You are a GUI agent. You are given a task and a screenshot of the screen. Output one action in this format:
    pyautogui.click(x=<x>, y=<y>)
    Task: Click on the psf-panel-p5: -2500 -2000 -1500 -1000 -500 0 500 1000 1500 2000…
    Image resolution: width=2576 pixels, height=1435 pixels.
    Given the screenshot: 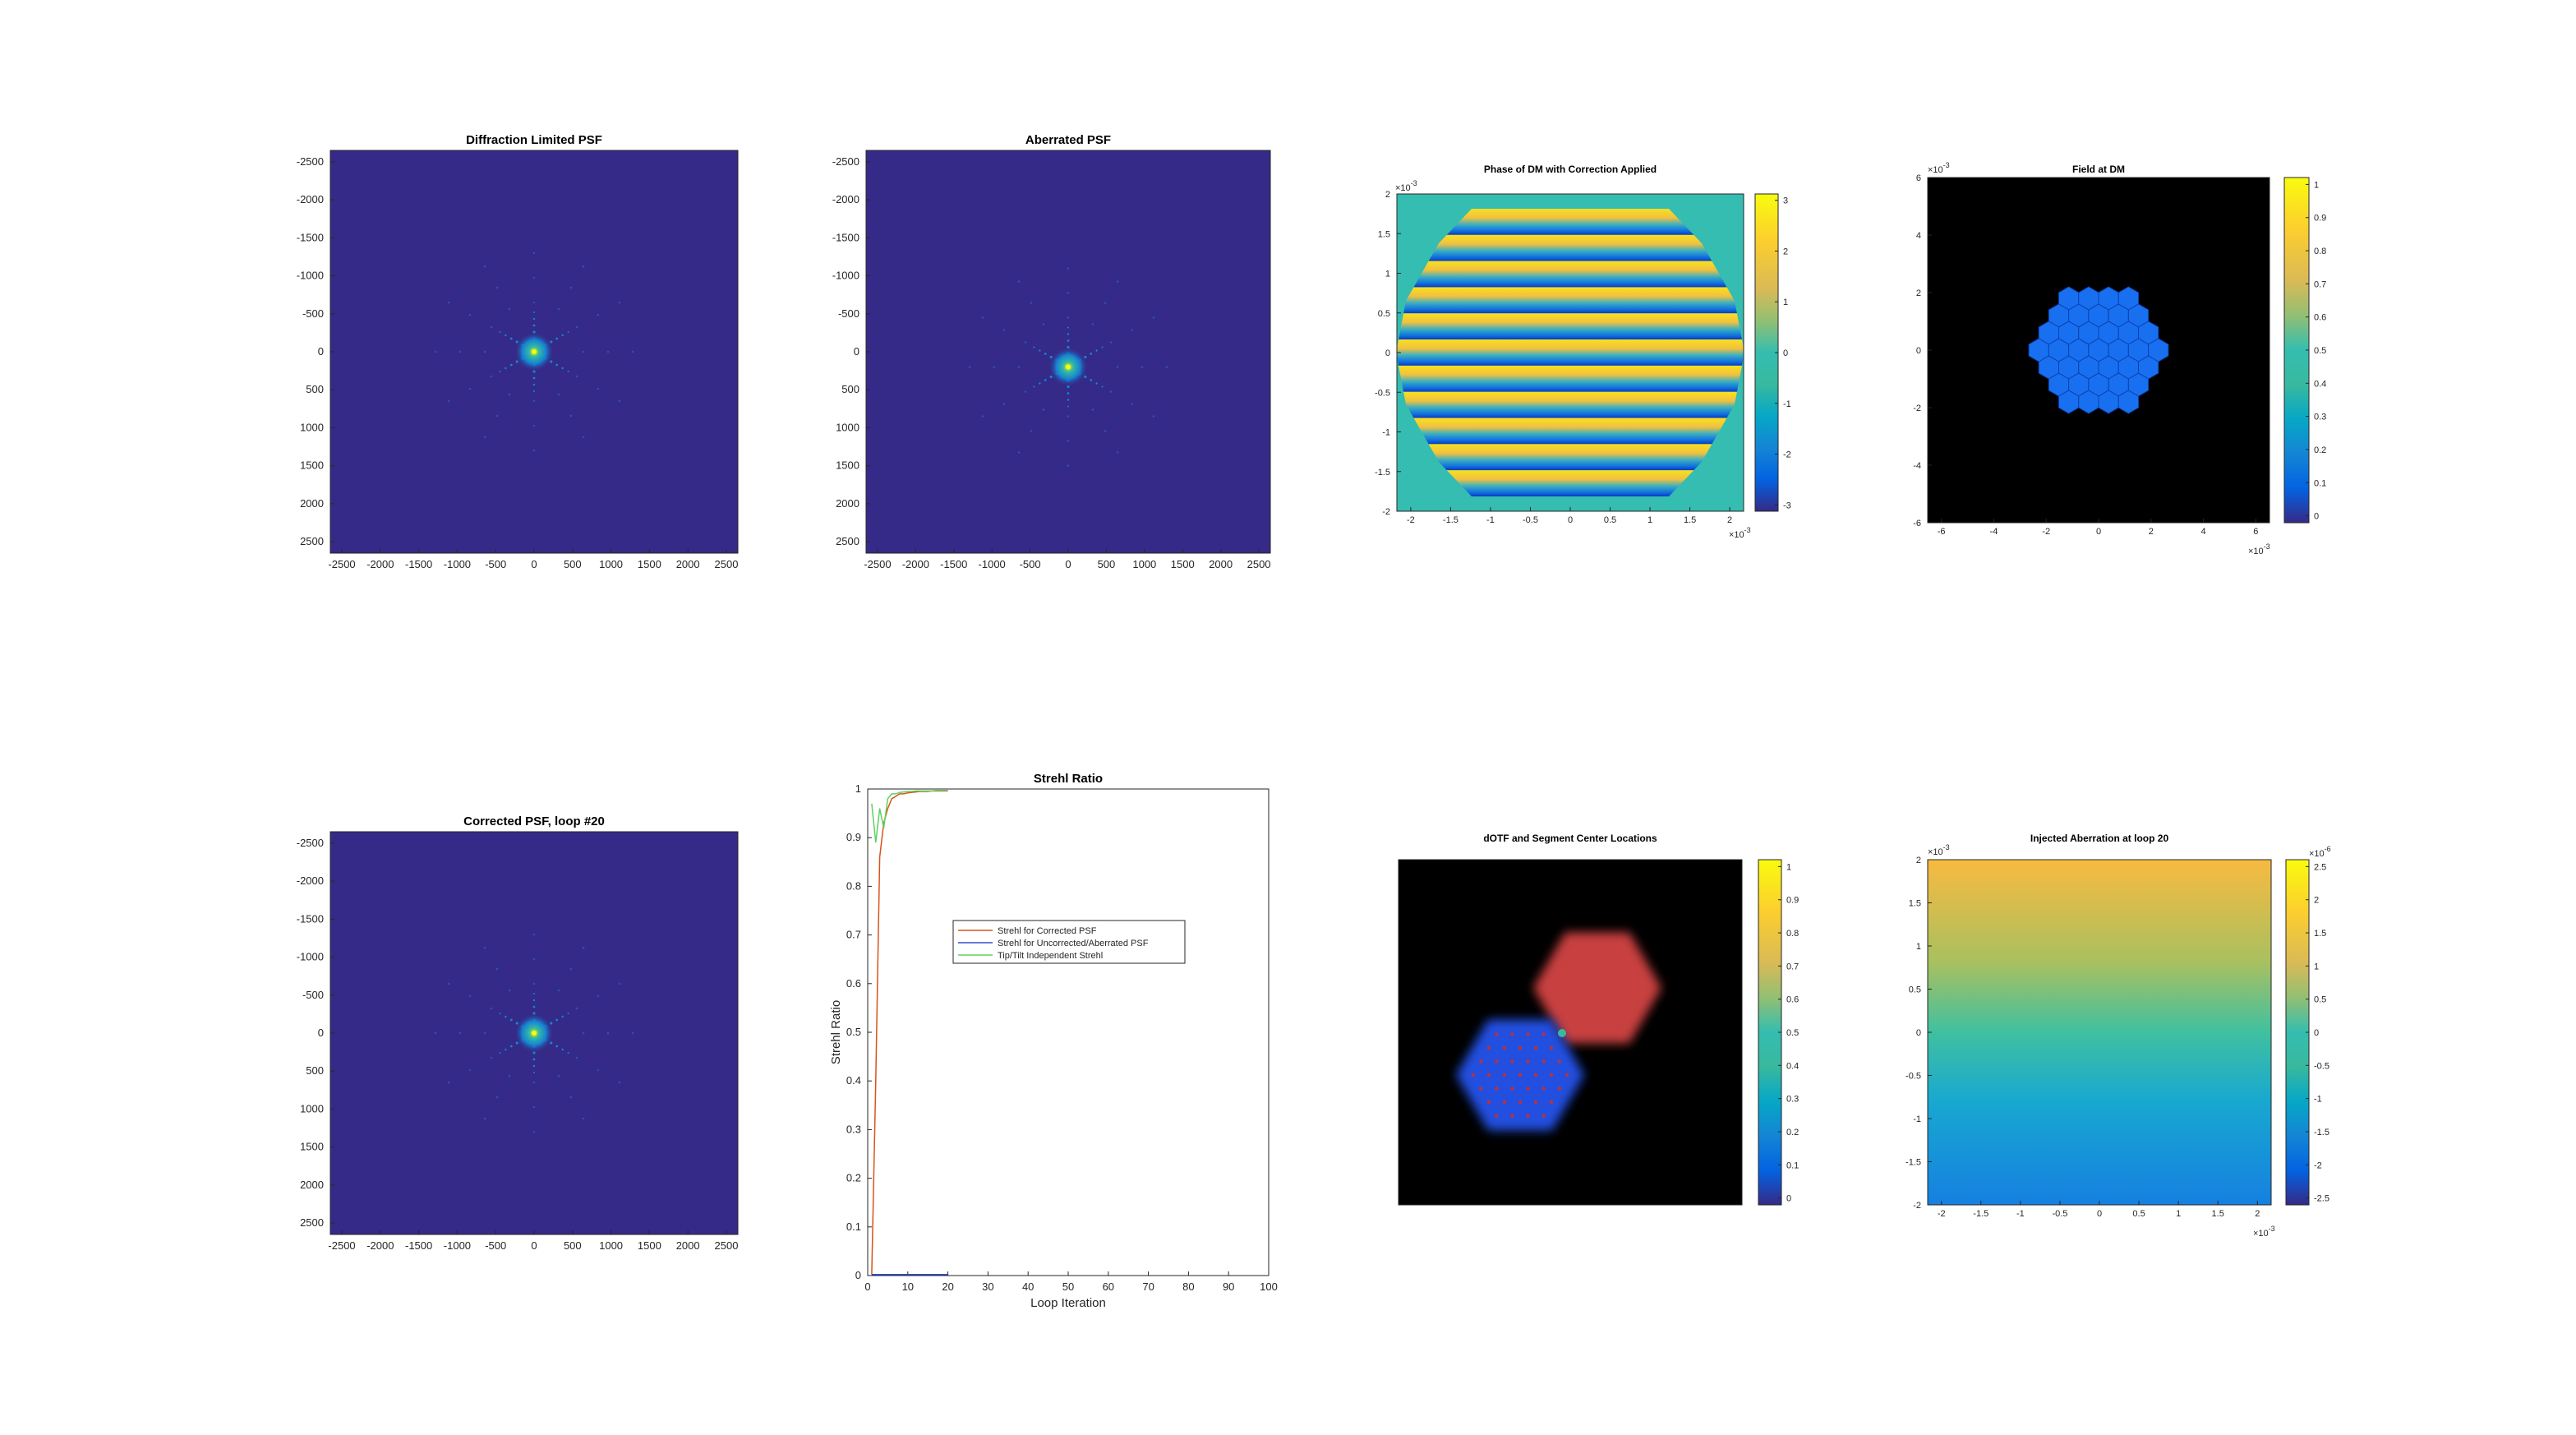 What is the action you would take?
    pyautogui.click(x=518, y=1033)
    